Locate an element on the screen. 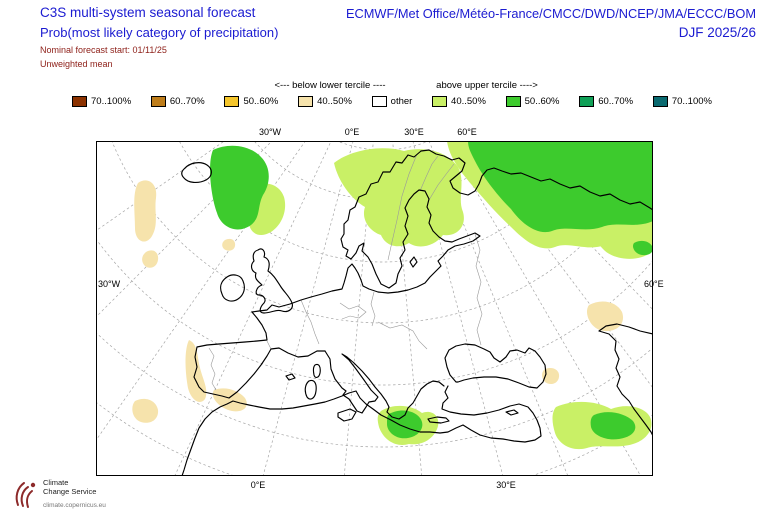  legend-item: other is located at coordinates (392, 101).